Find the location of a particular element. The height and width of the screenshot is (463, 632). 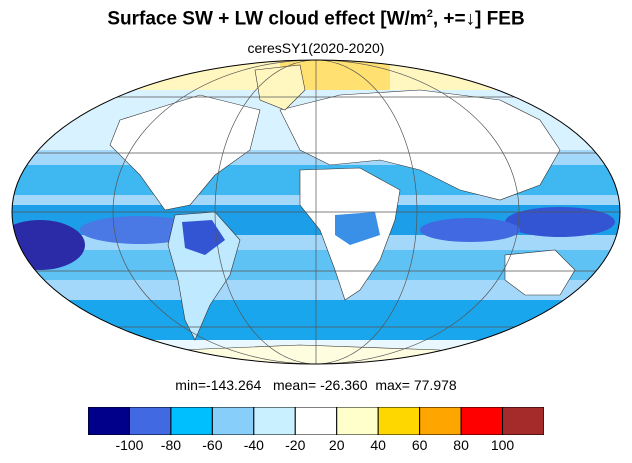

colorbar is located at coordinates (316, 421).